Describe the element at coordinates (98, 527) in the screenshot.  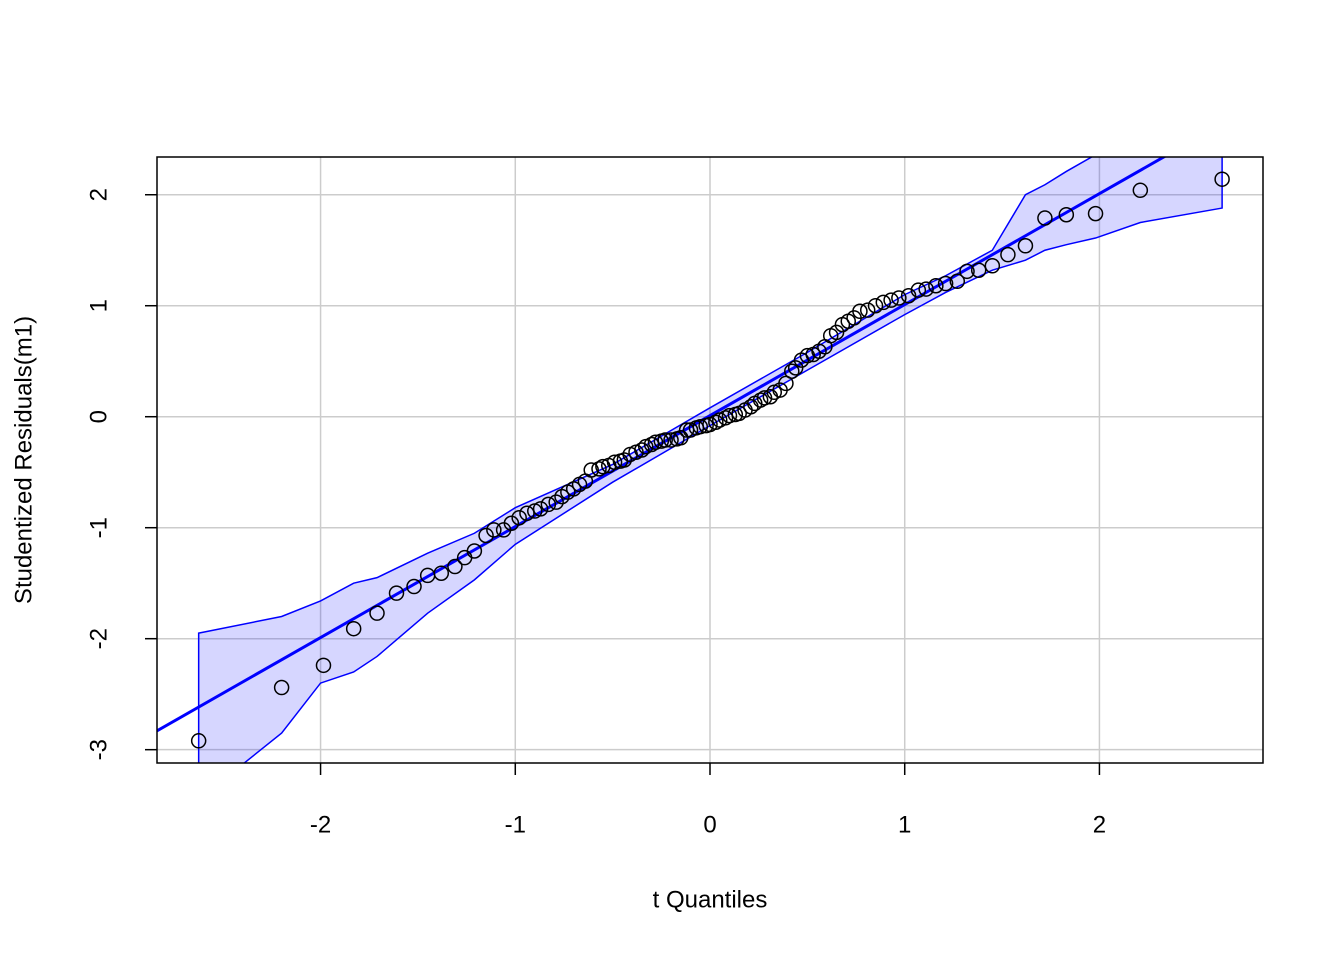
I see `y-tick-label: -1` at that location.